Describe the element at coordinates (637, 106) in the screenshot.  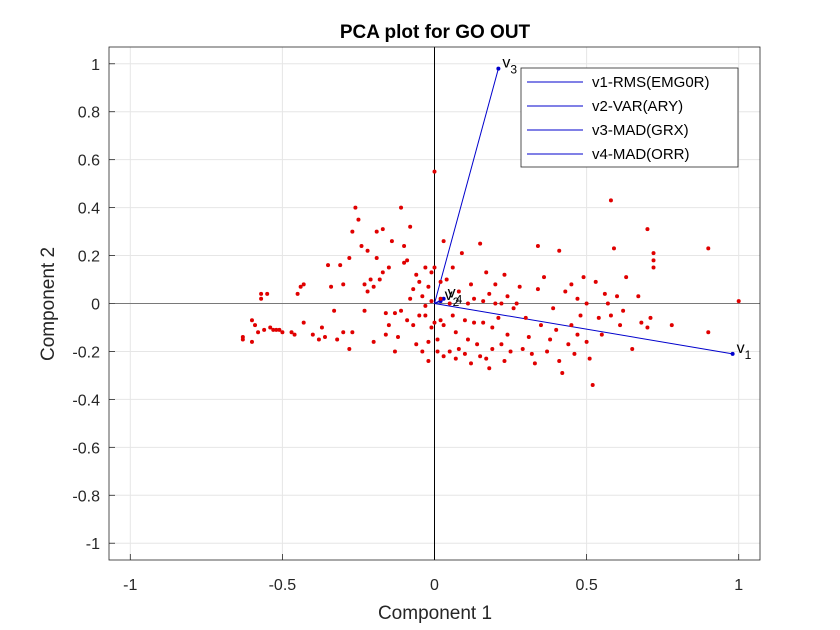
I see `legend-label: v2-VAR(ARY)` at that location.